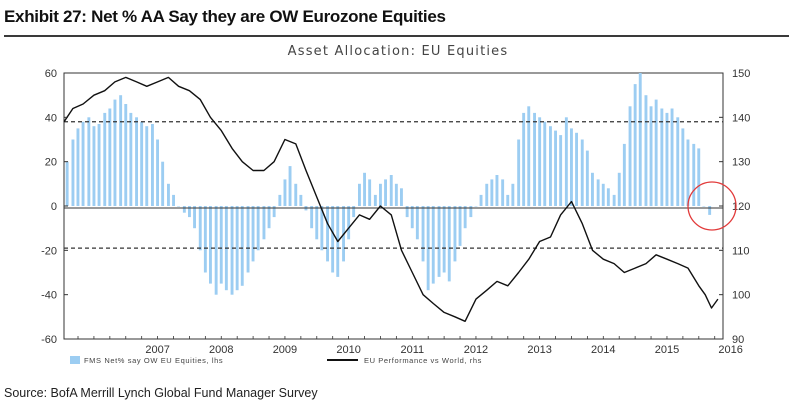 Image resolution: width=793 pixels, height=412 pixels. Describe the element at coordinates (51, 74) in the screenshot. I see `left-tick-label: 60` at that location.